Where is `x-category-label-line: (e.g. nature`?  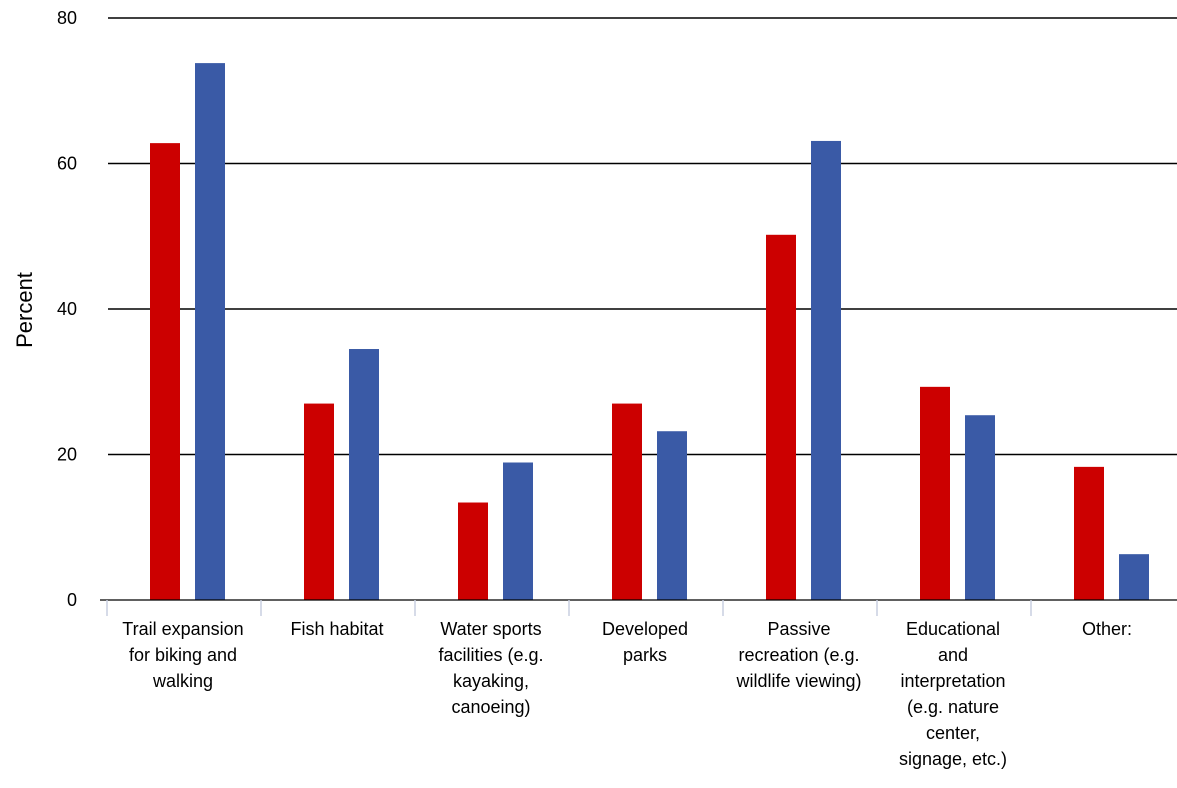
x-category-label-line: (e.g. nature is located at coordinates (953, 707).